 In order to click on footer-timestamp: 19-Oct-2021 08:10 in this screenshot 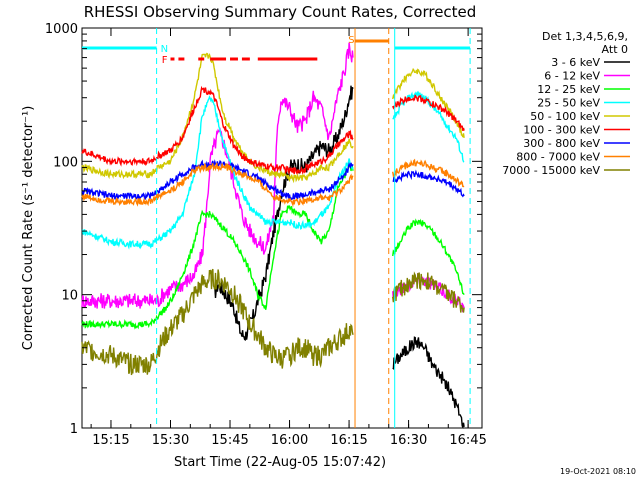, I will do `click(598, 471)`.